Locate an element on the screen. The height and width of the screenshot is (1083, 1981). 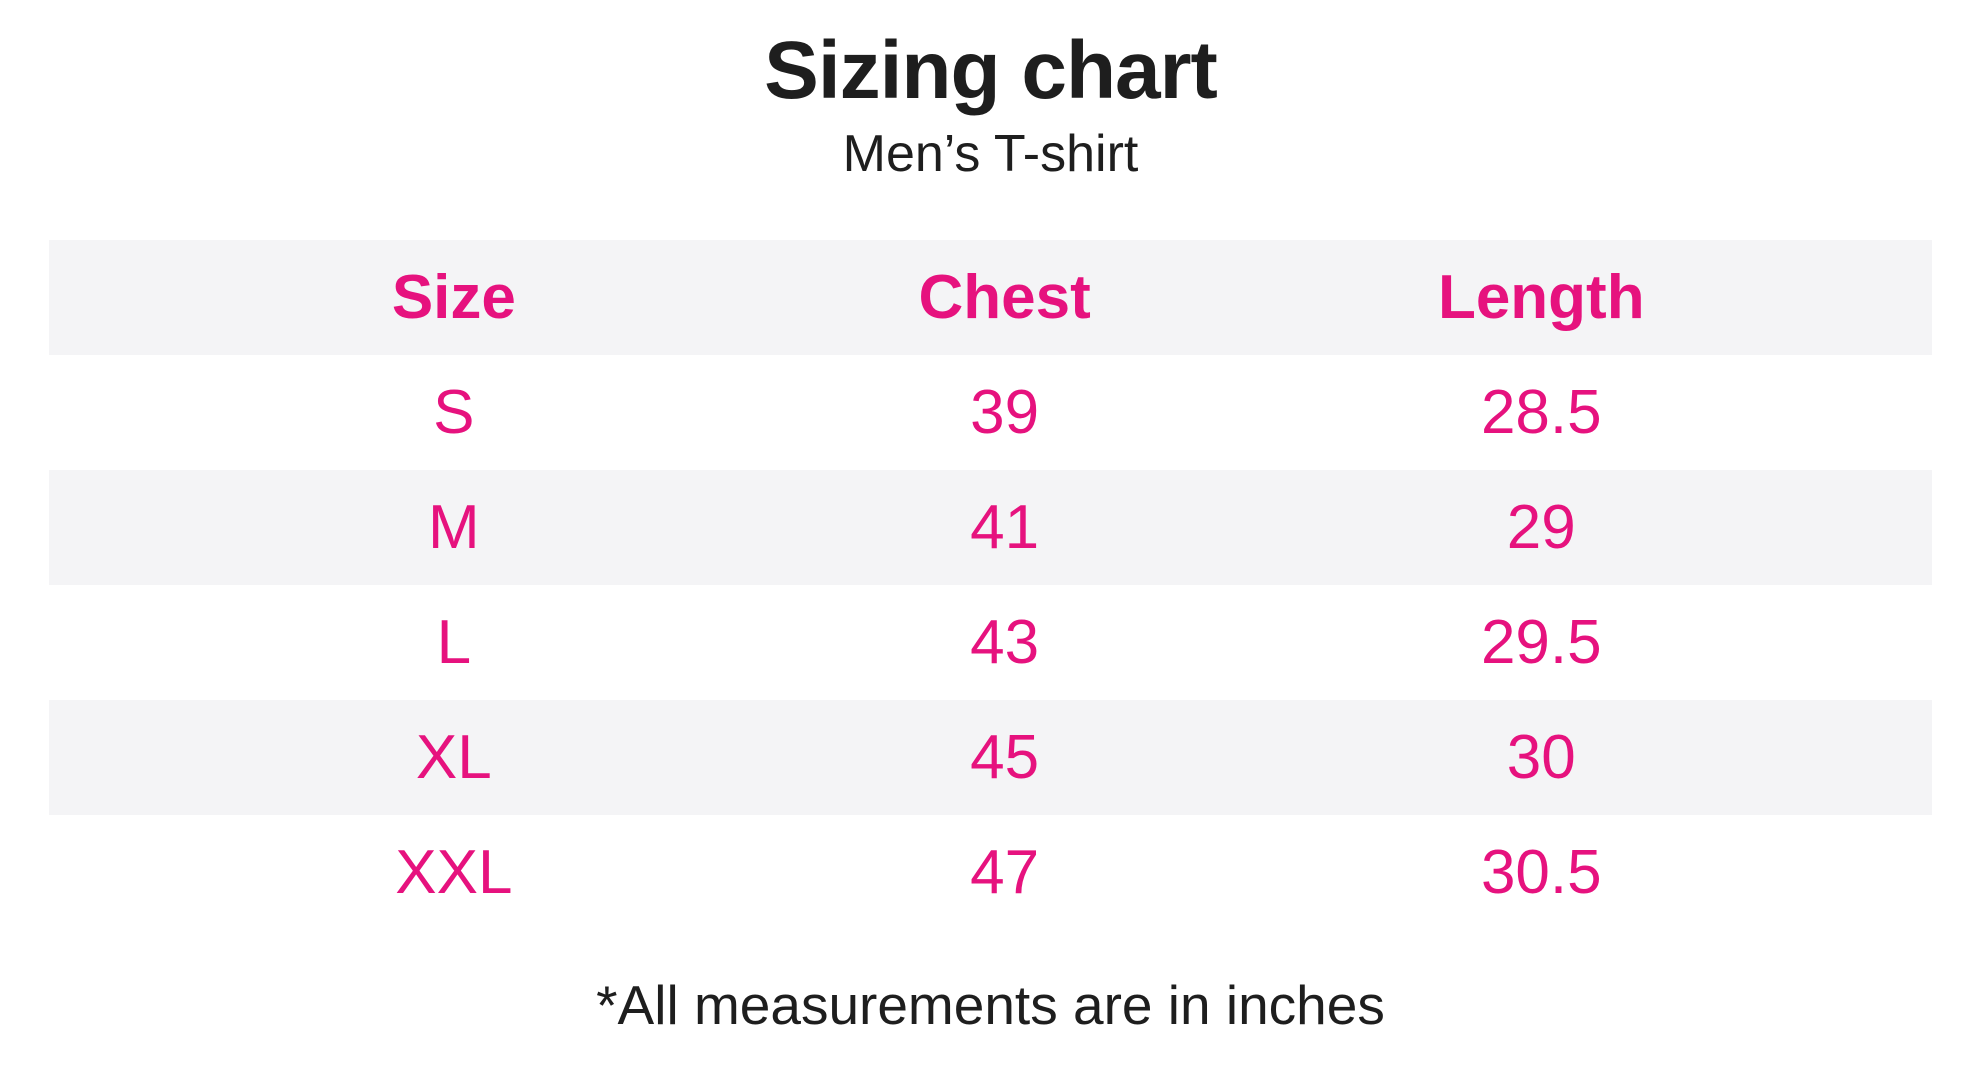
table-row-m: M 41 29 is located at coordinates (990, 527).